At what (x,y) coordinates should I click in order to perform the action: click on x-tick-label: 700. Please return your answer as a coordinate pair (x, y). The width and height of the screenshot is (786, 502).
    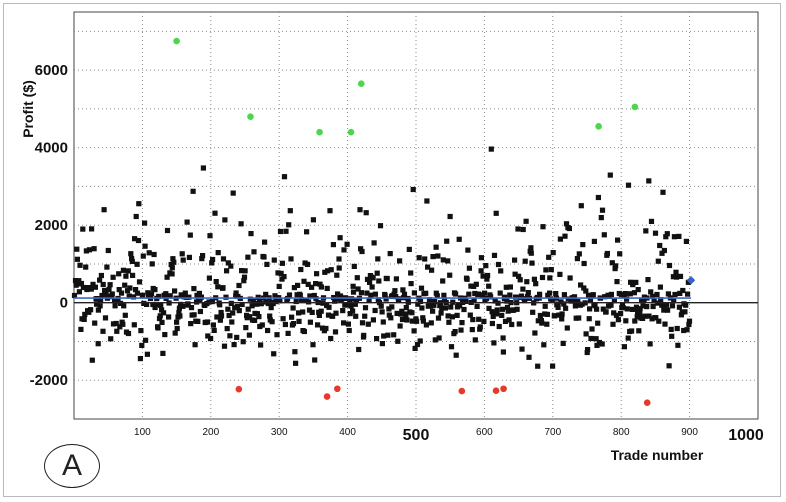
    Looking at the image, I should click on (552, 432).